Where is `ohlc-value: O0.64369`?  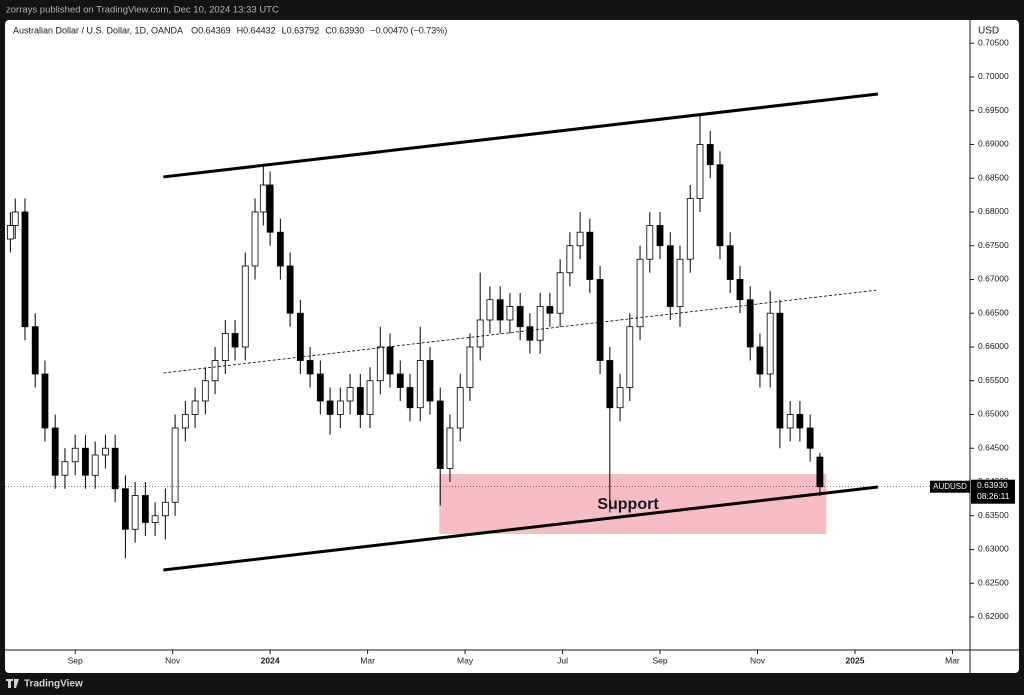
ohlc-value: O0.64369 is located at coordinates (211, 30).